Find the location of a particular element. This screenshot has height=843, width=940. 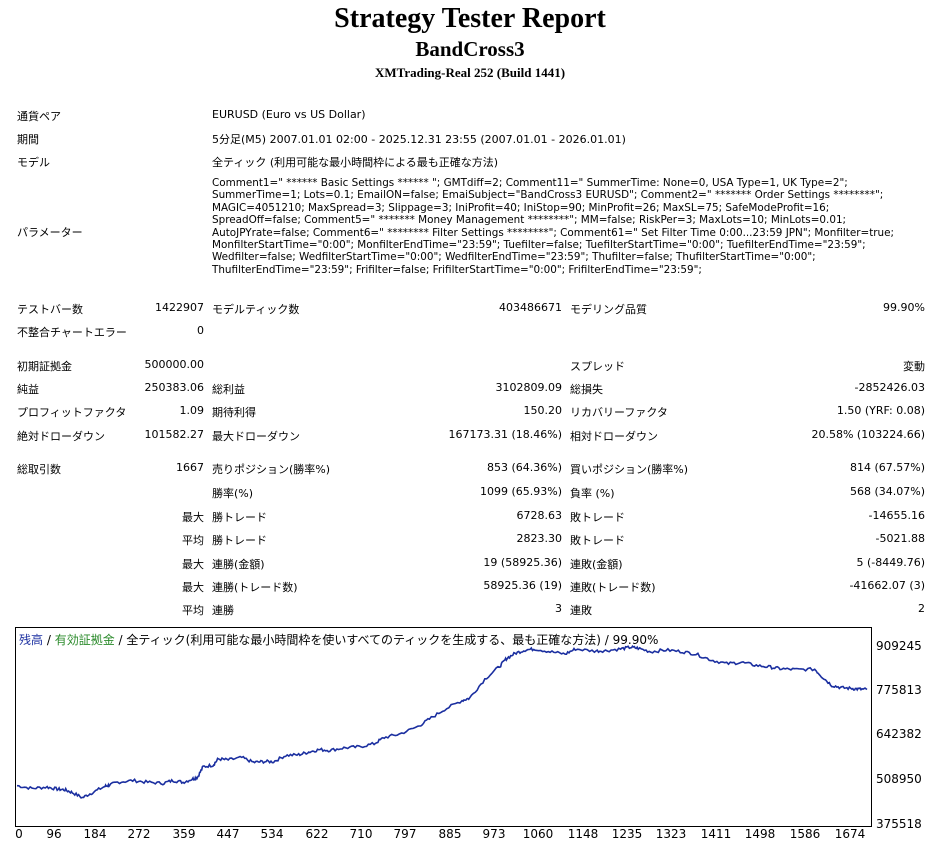

symbol-value: EURUSD (Euro vs US Dollar) is located at coordinates (289, 114).